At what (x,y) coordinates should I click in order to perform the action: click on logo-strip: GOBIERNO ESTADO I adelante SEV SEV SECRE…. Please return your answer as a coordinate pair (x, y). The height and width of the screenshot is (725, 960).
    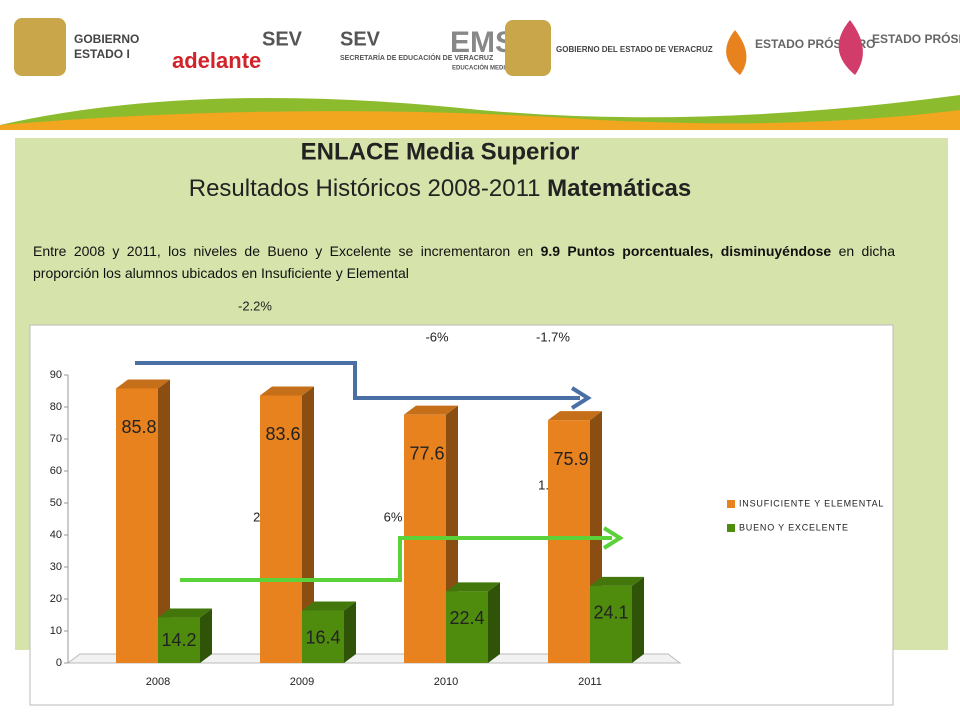
    Looking at the image, I should click on (487, 47).